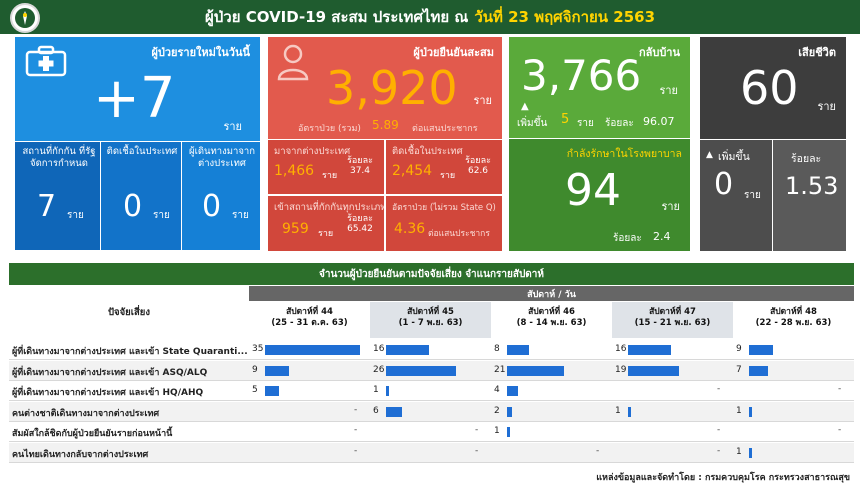  What do you see at coordinates (659, 52) in the screenshot?
I see `recovered-label: กลับบ้าน` at bounding box center [659, 52].